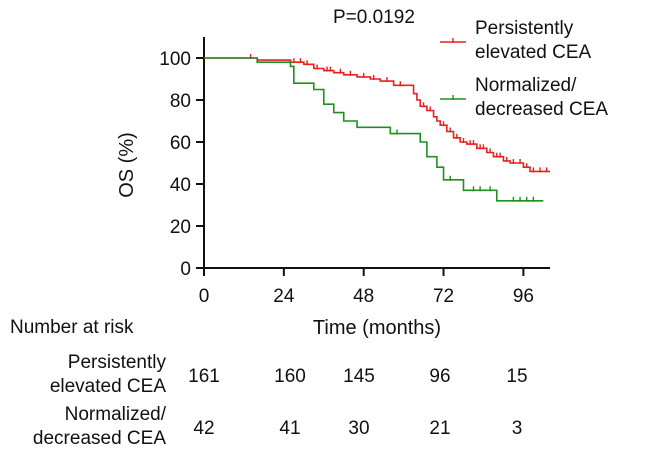  I want to click on risk-table-title: Number at risk, so click(72, 327).